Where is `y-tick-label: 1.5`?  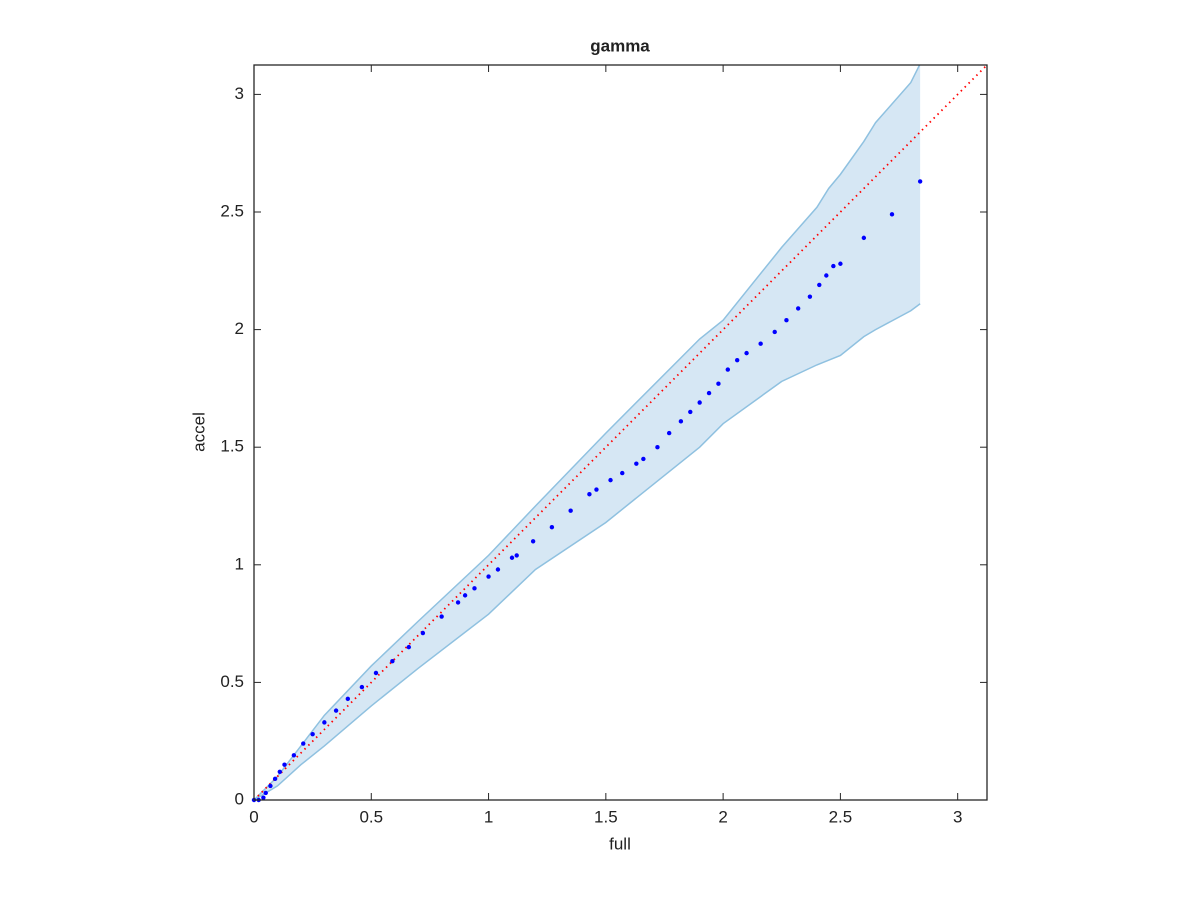
y-tick-label: 1.5 is located at coordinates (232, 446).